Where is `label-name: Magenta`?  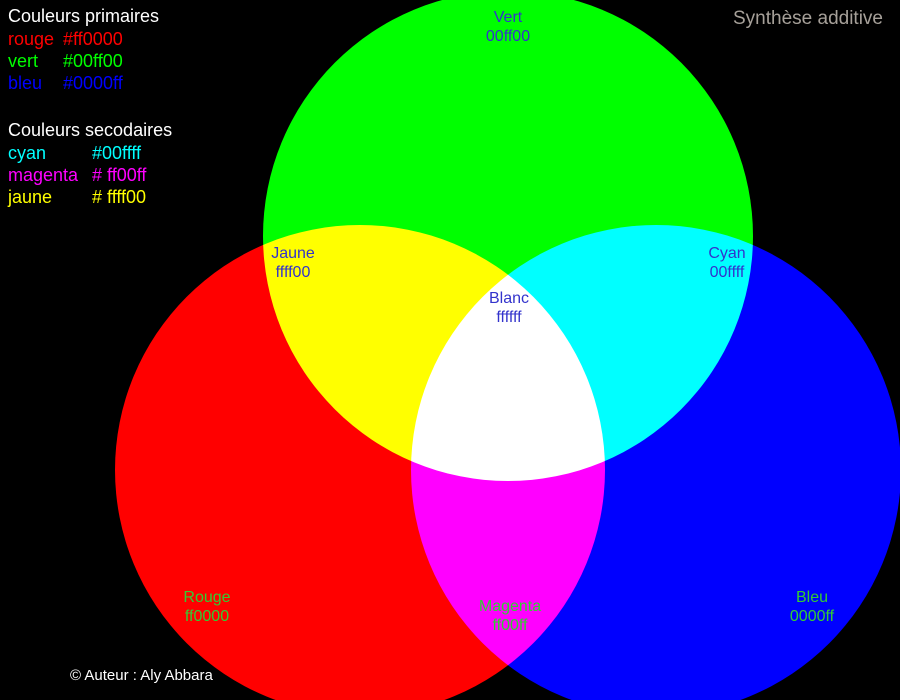
label-name: Magenta is located at coordinates (510, 606).